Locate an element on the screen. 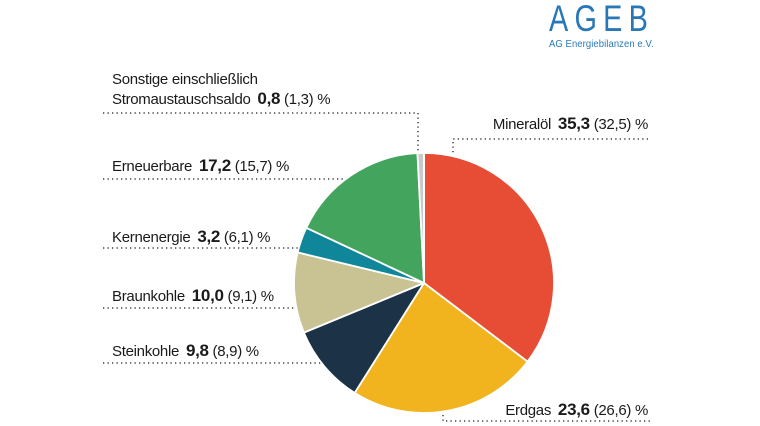  pie-label-mineraloel: Mineralöl 35,3 (32,5) % is located at coordinates (570, 124).